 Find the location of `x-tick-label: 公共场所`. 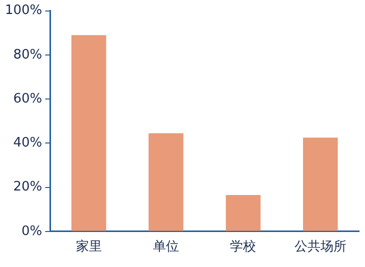

x-tick-label: 公共场所 is located at coordinates (320, 247).